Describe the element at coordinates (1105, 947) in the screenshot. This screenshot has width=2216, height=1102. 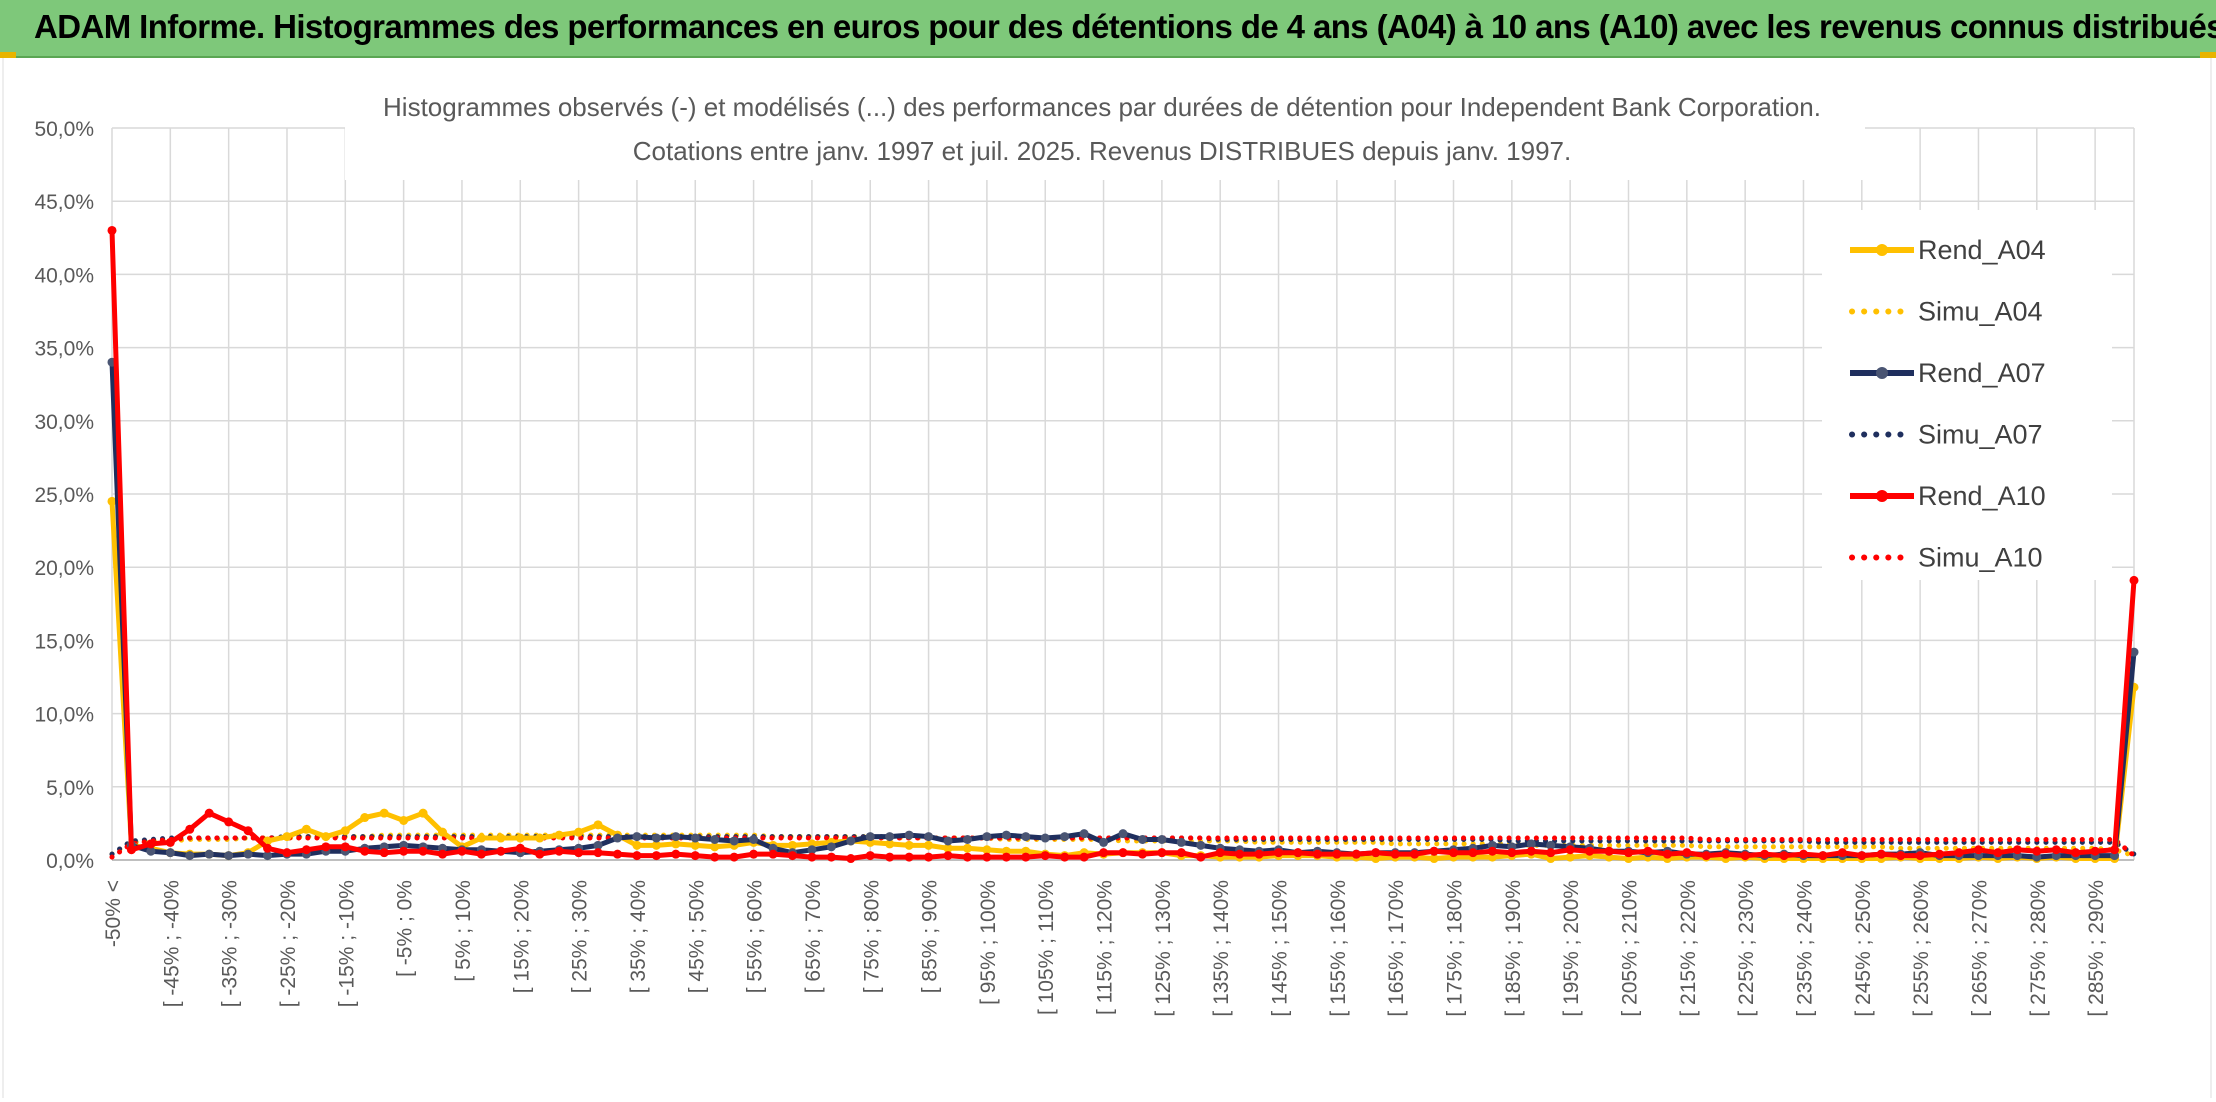
I see `x-tick-label: [ 115% ; 120%` at that location.